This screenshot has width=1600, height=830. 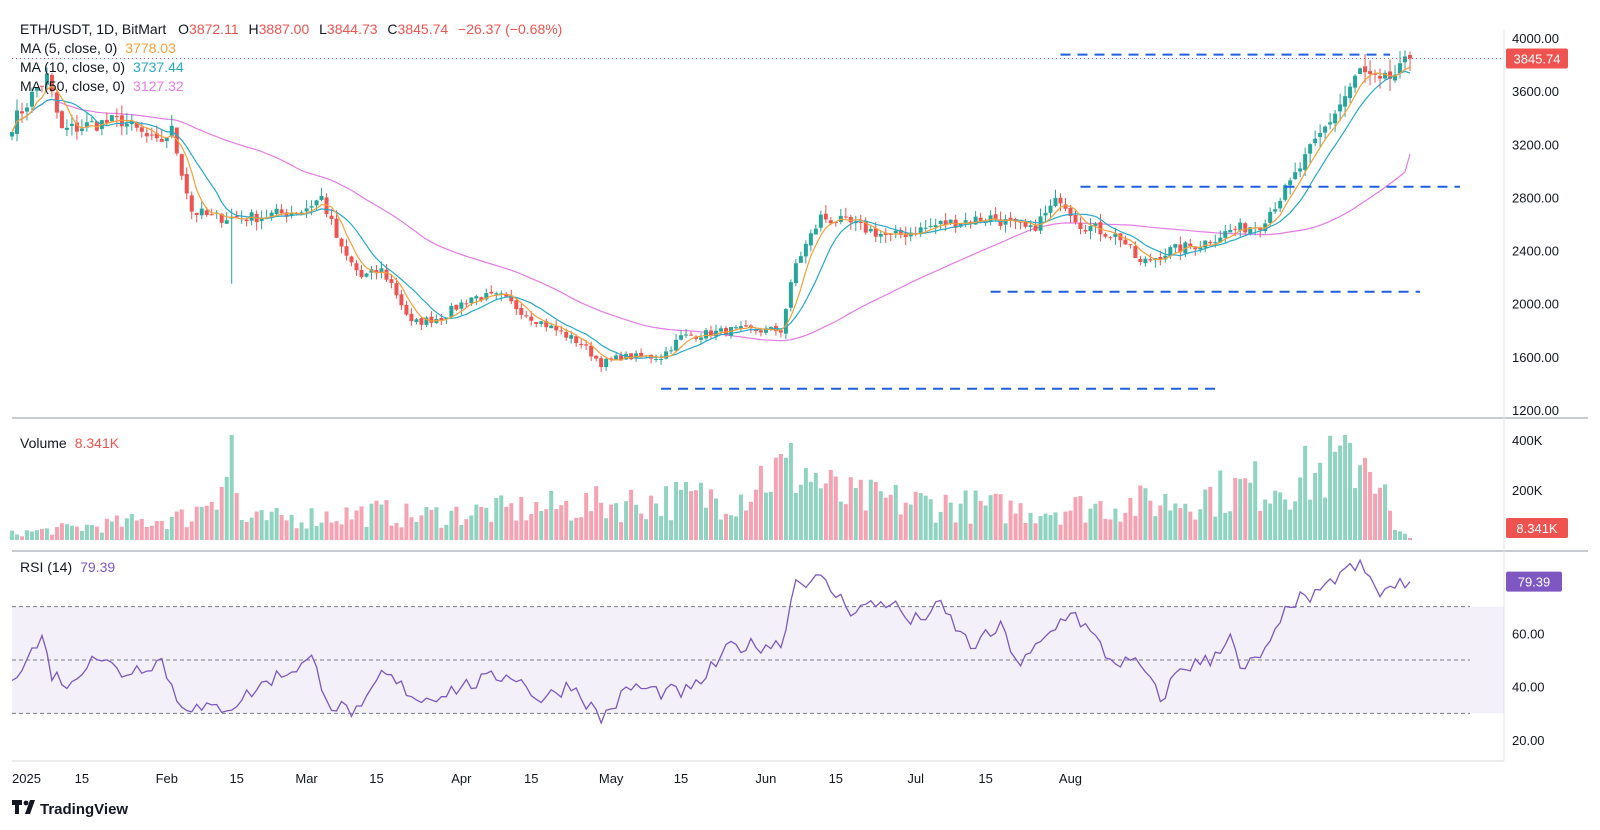 I want to click on time-tick-label: 2025, so click(x=26, y=778).